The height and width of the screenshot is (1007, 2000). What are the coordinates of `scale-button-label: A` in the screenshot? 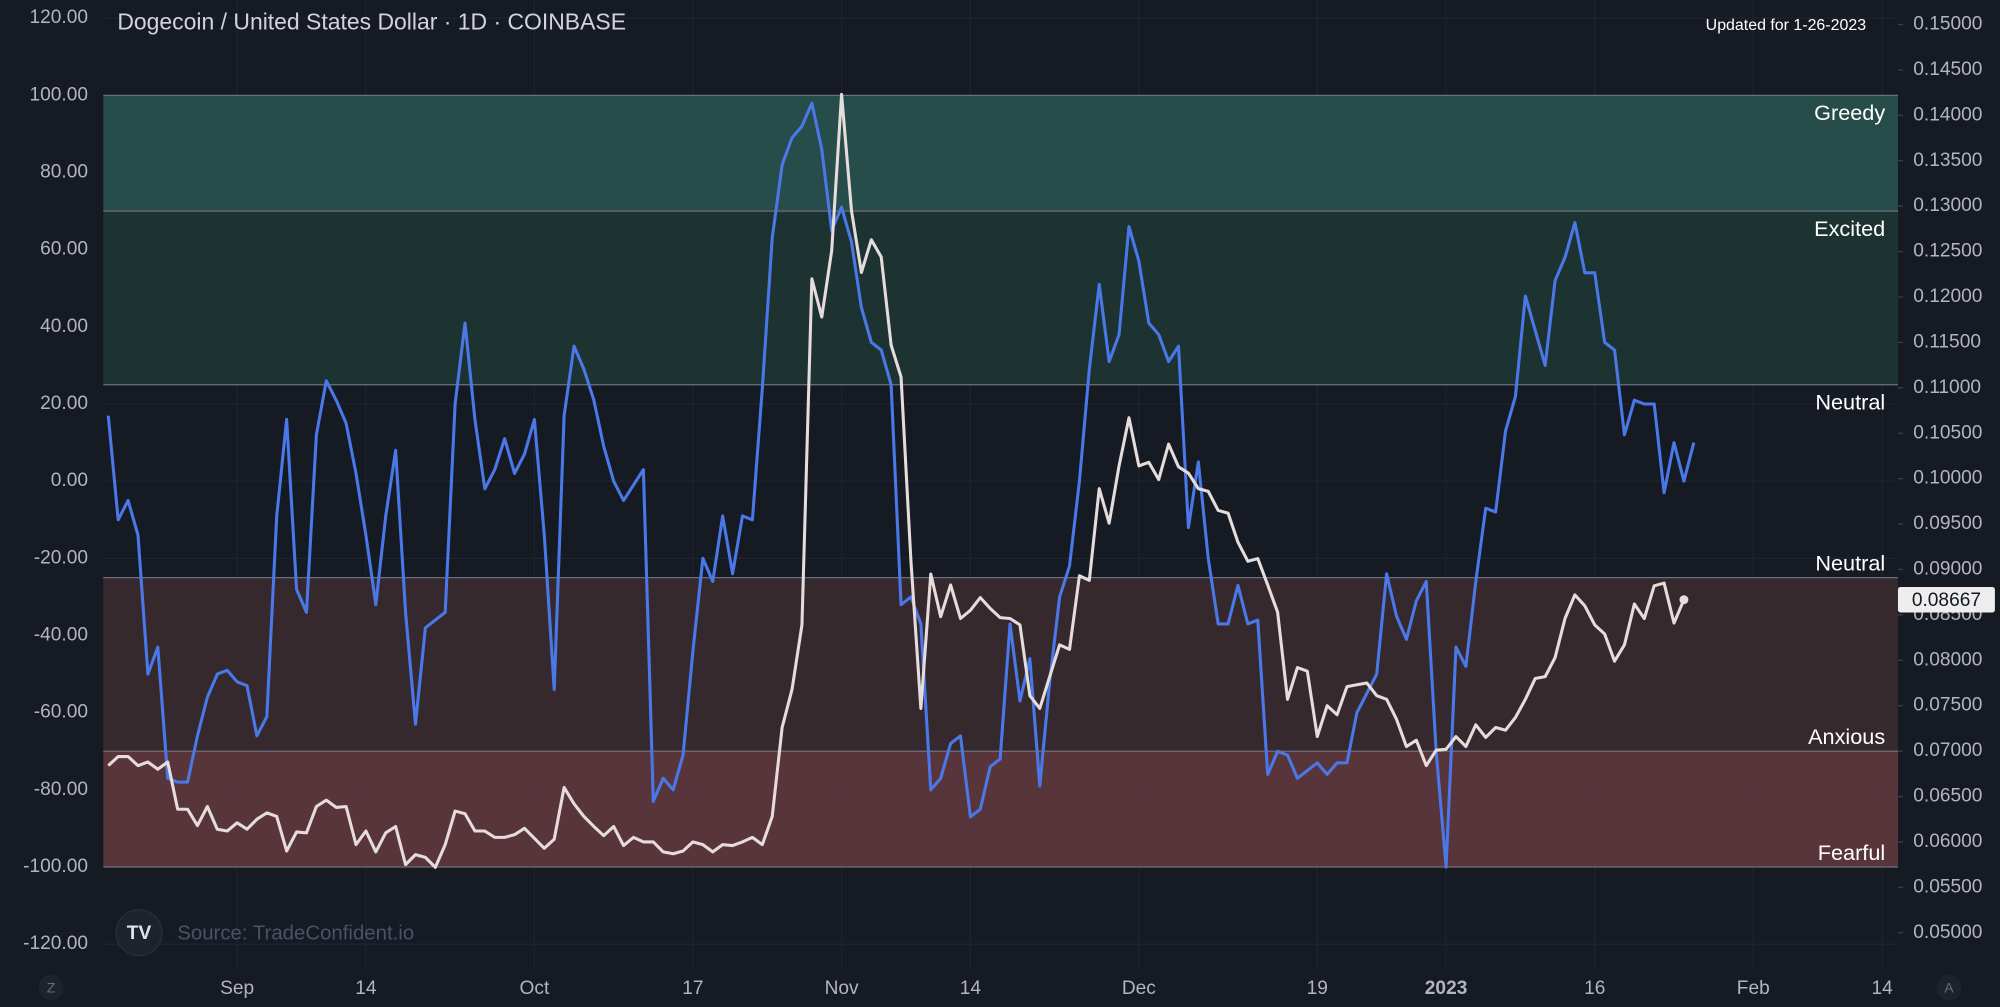 It's located at (1949, 988).